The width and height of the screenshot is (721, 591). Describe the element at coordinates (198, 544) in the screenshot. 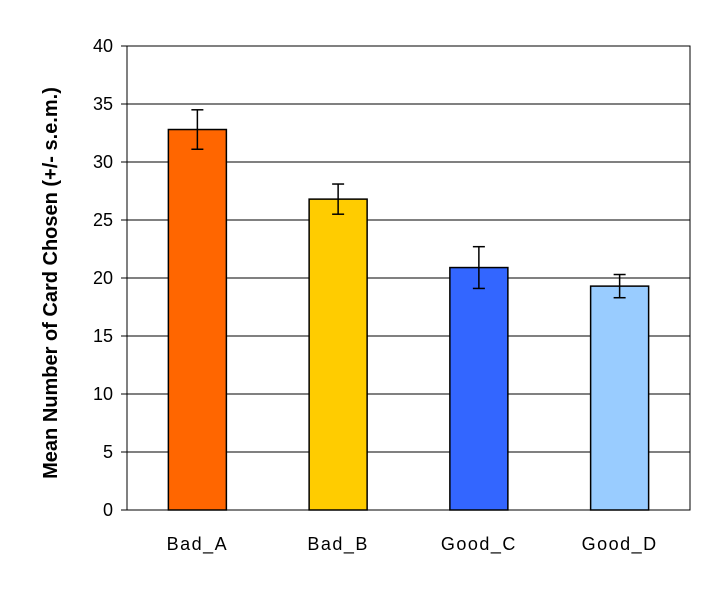

I see `x-category-label: Bad_A` at that location.